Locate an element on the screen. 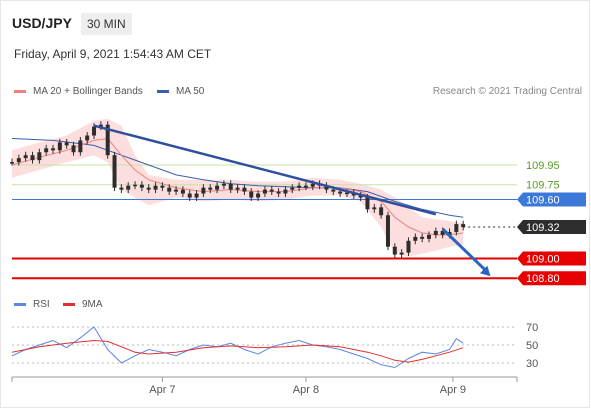 The image size is (591, 409). ma20-legend-label: MA 20 + Bollinger Bands is located at coordinates (88, 91).